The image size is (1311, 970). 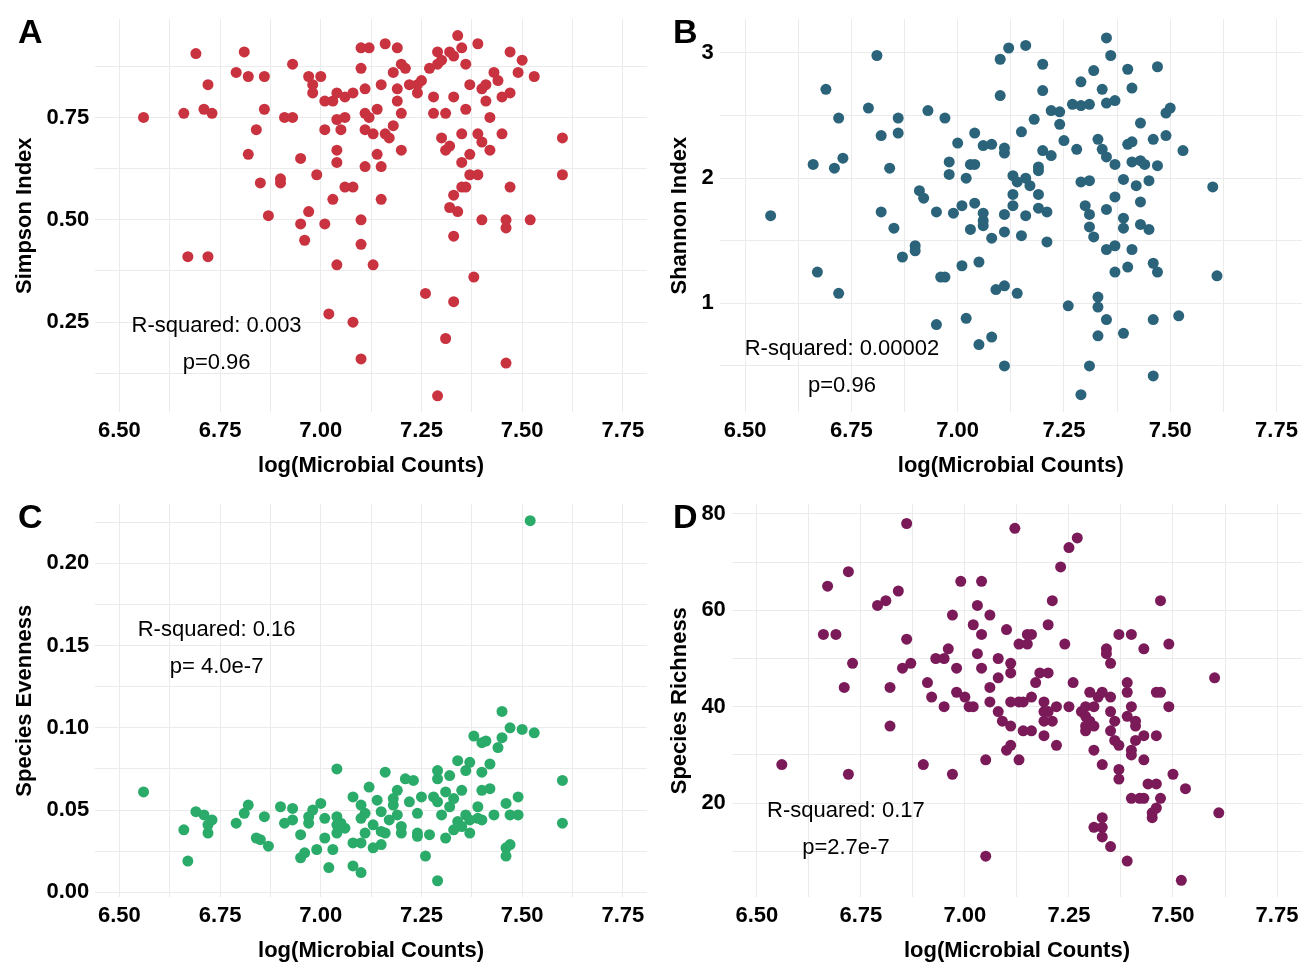 I want to click on y-tick-label: 20, so click(x=713, y=802).